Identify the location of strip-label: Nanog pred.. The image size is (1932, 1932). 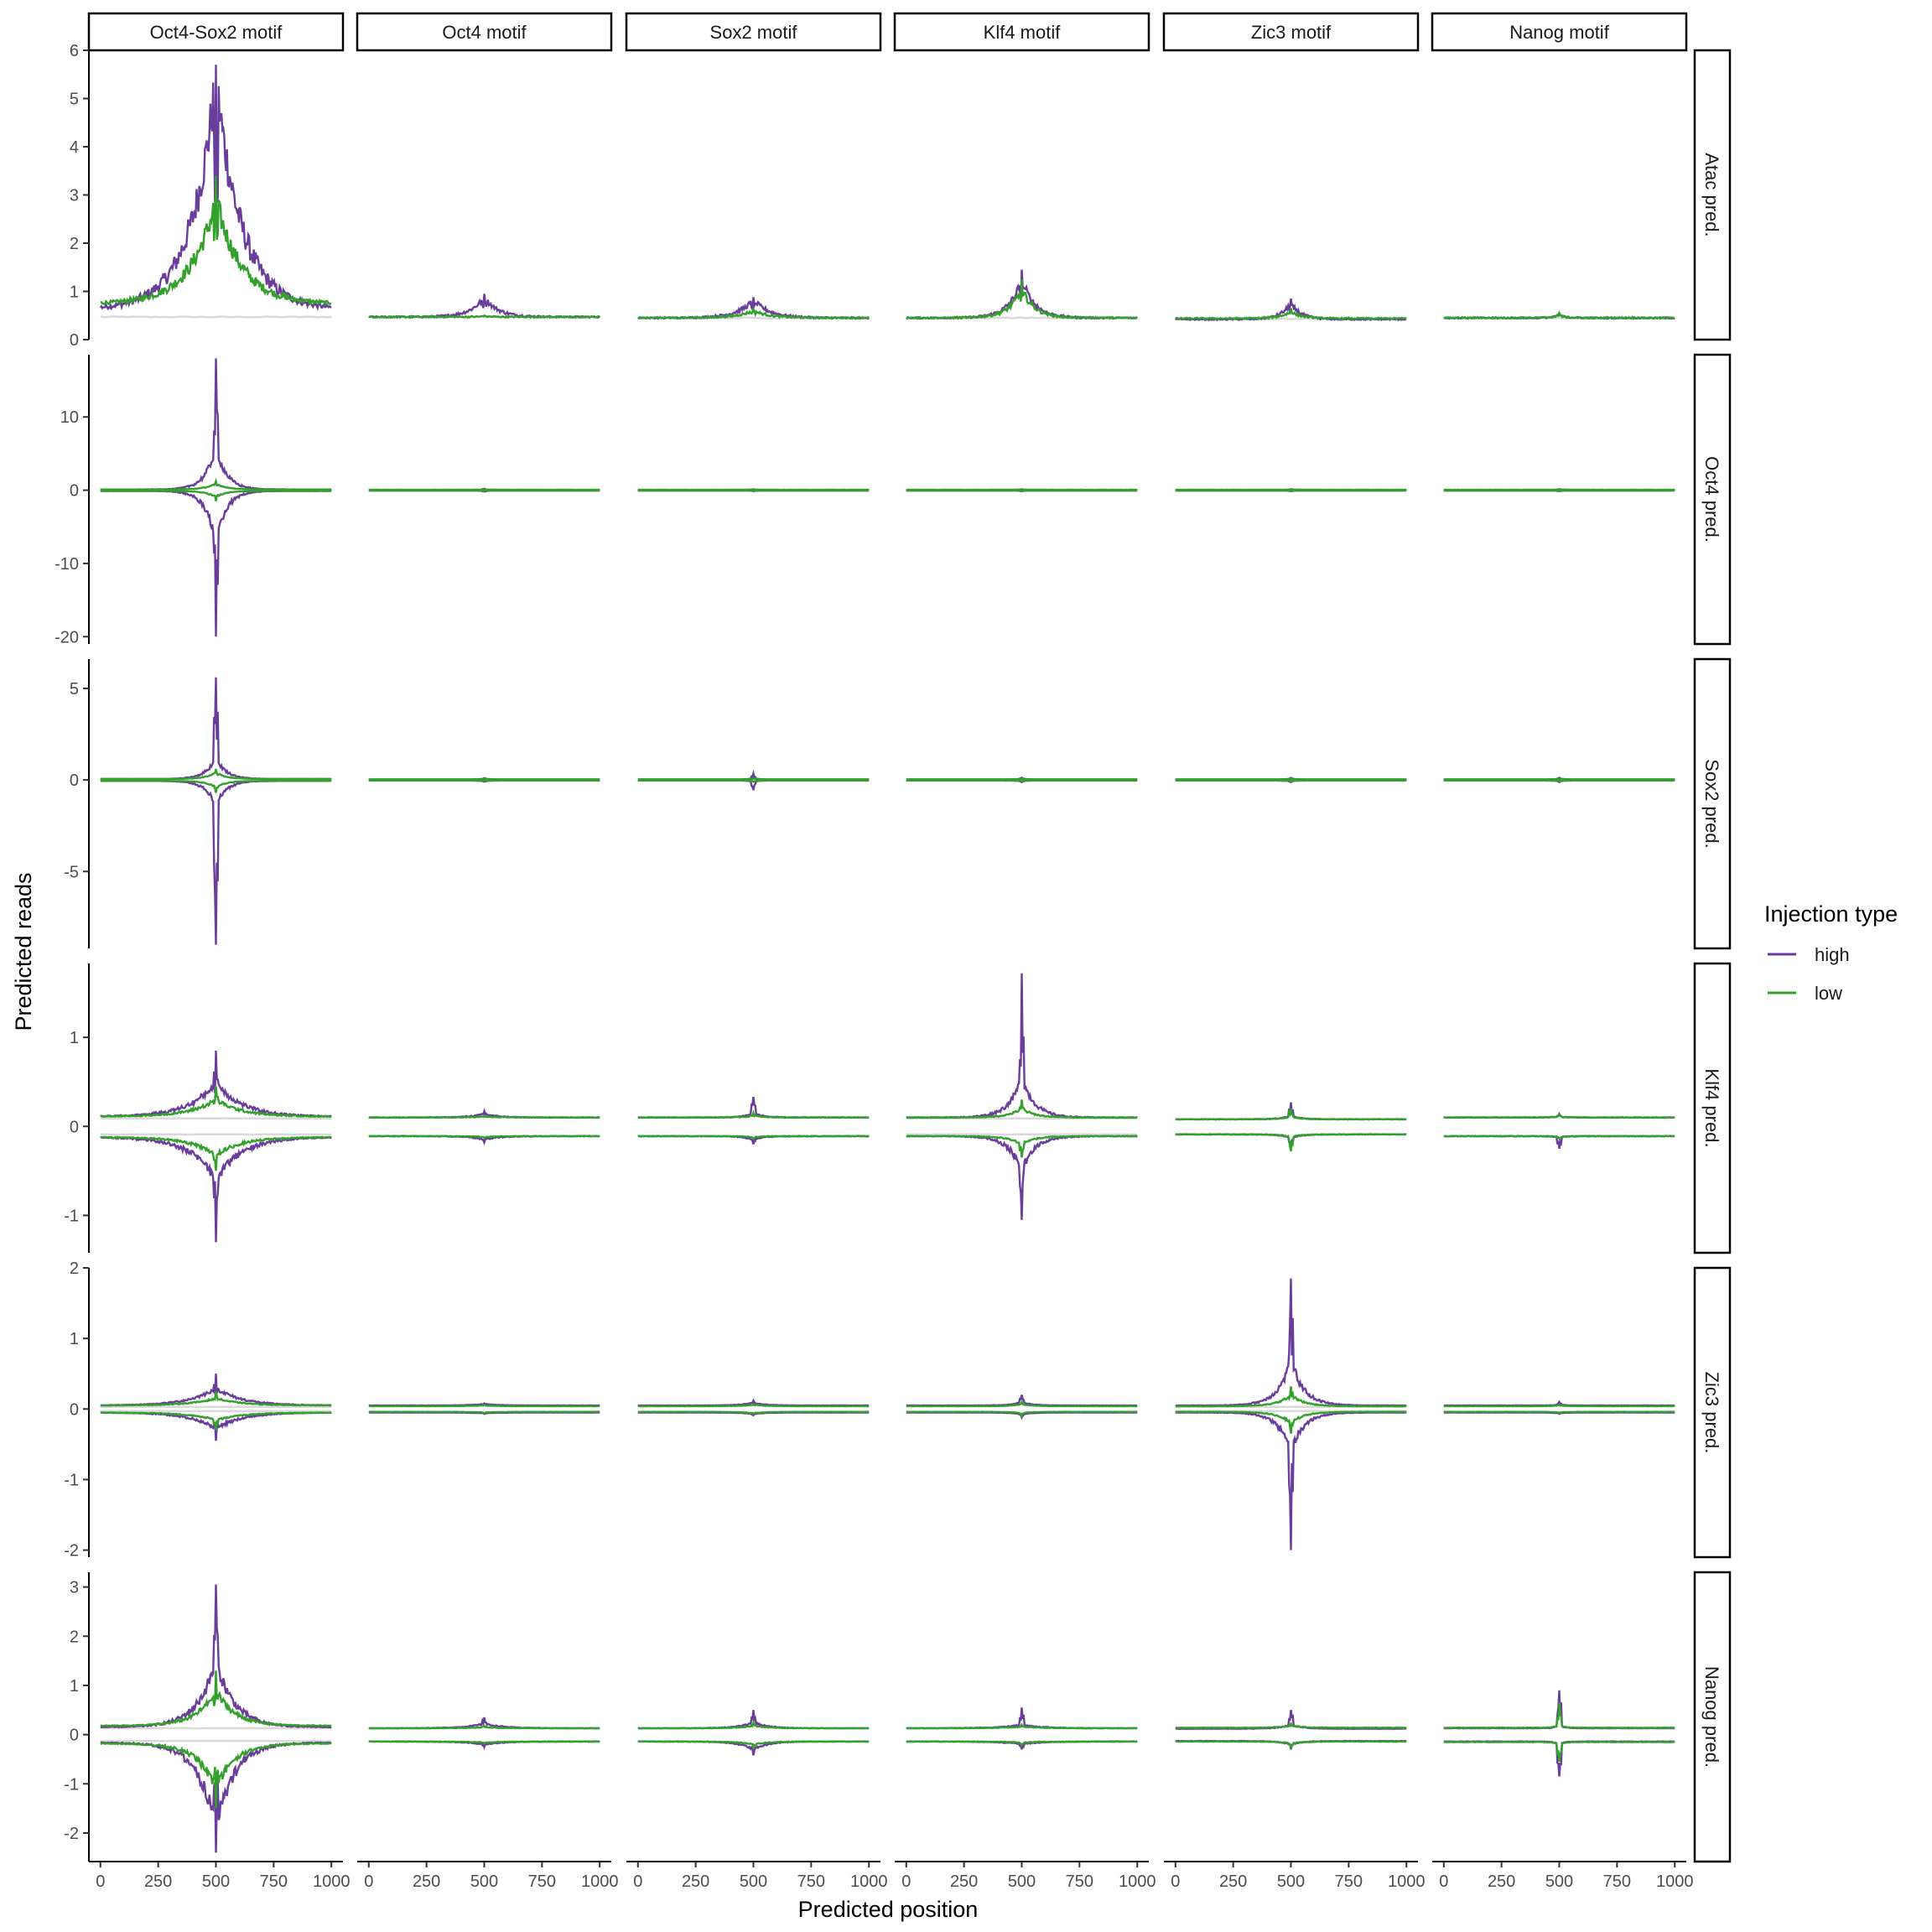
(1711, 1717).